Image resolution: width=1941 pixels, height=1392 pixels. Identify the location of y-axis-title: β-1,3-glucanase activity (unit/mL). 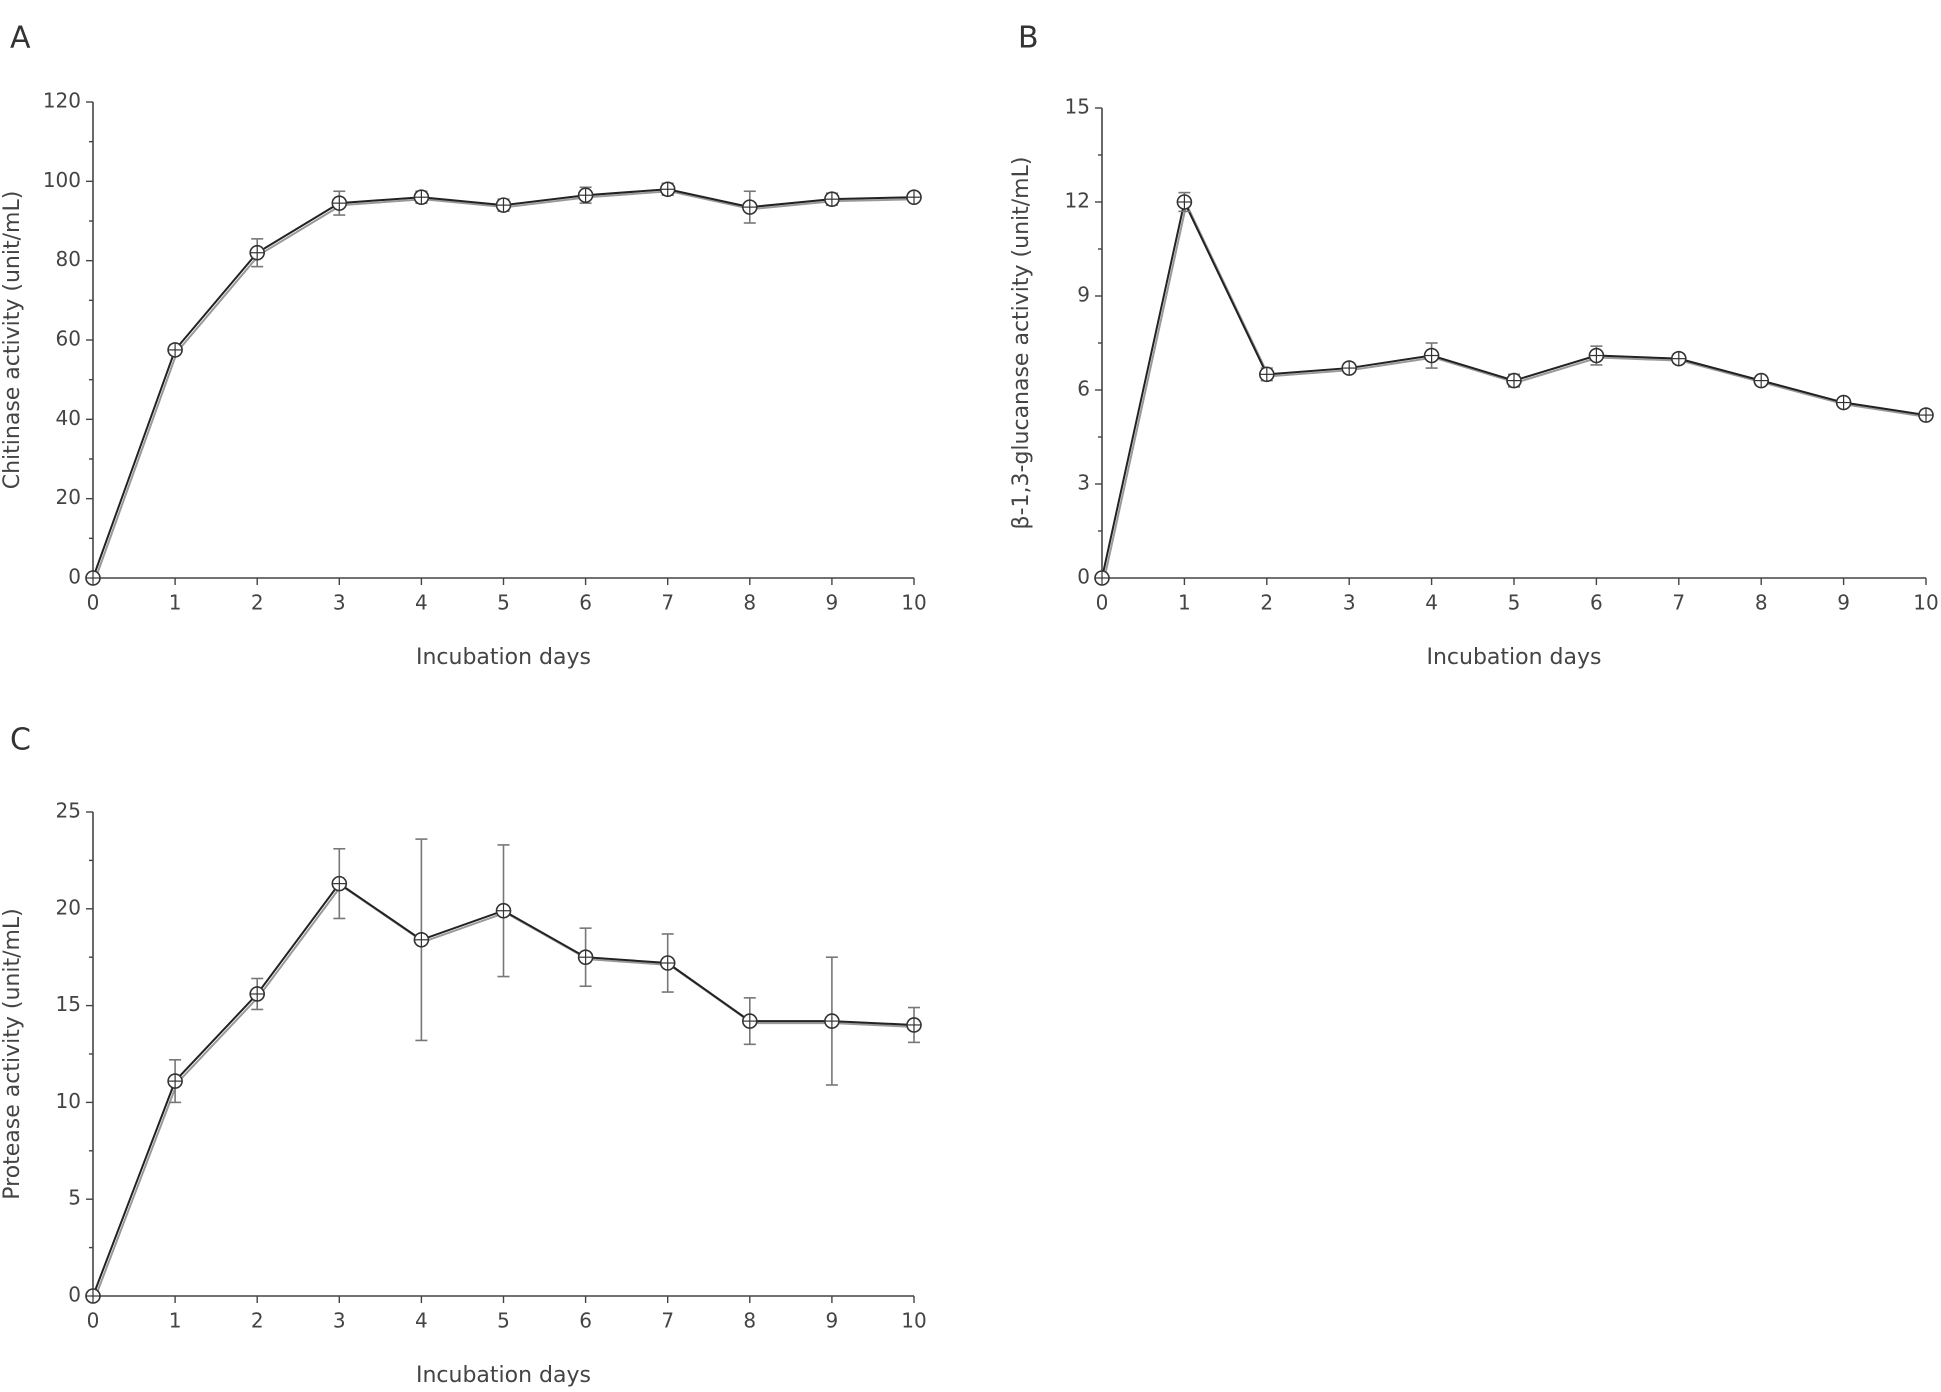
(1021, 343).